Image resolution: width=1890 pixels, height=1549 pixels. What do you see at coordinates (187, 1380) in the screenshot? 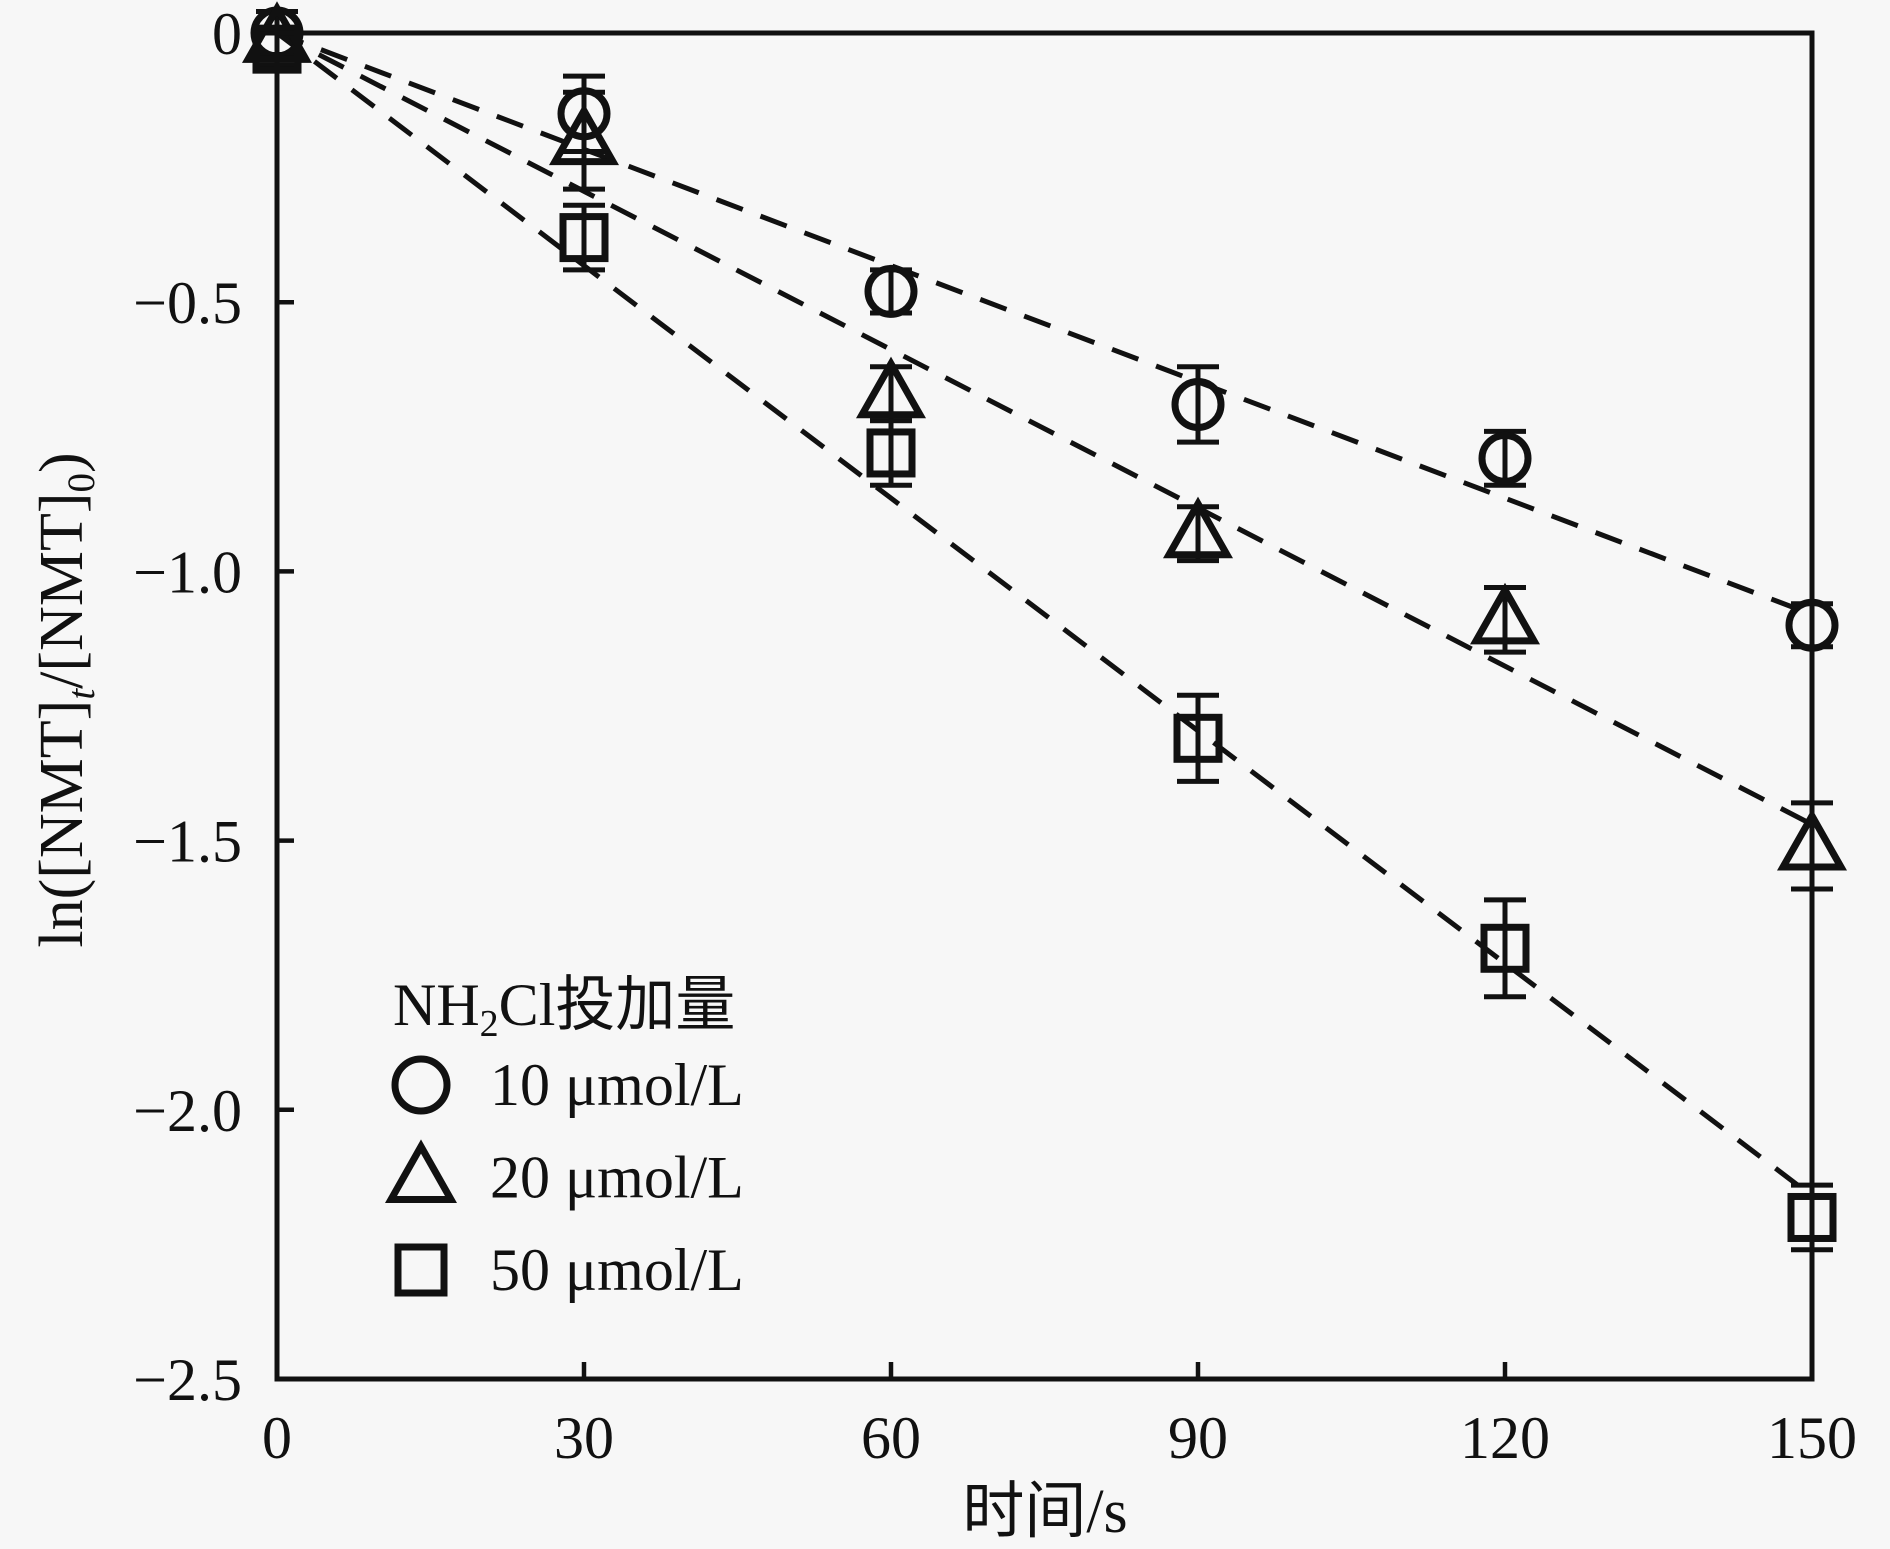
I see `y-tick-label: −2.5` at bounding box center [187, 1380].